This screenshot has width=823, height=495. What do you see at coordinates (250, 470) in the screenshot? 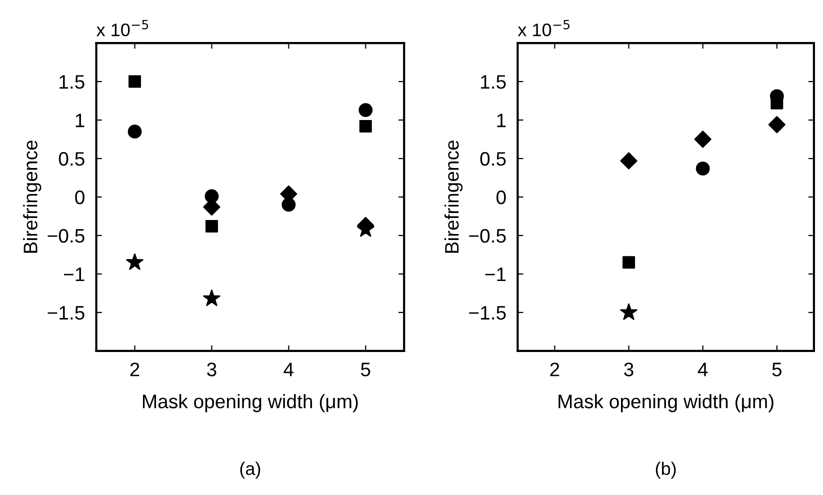
I see `text: (a)` at bounding box center [250, 470].